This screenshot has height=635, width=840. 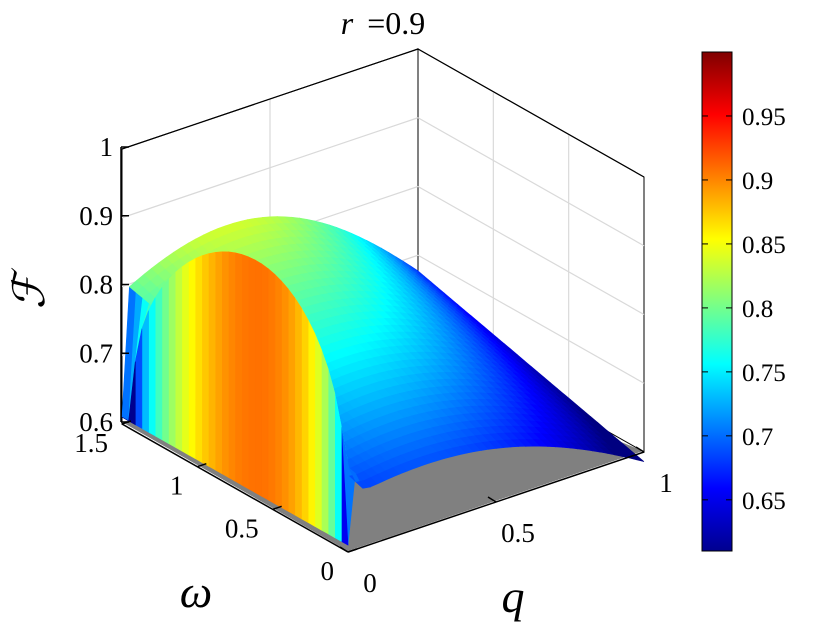 I want to click on z-tick-label: 1, so click(x=107, y=147).